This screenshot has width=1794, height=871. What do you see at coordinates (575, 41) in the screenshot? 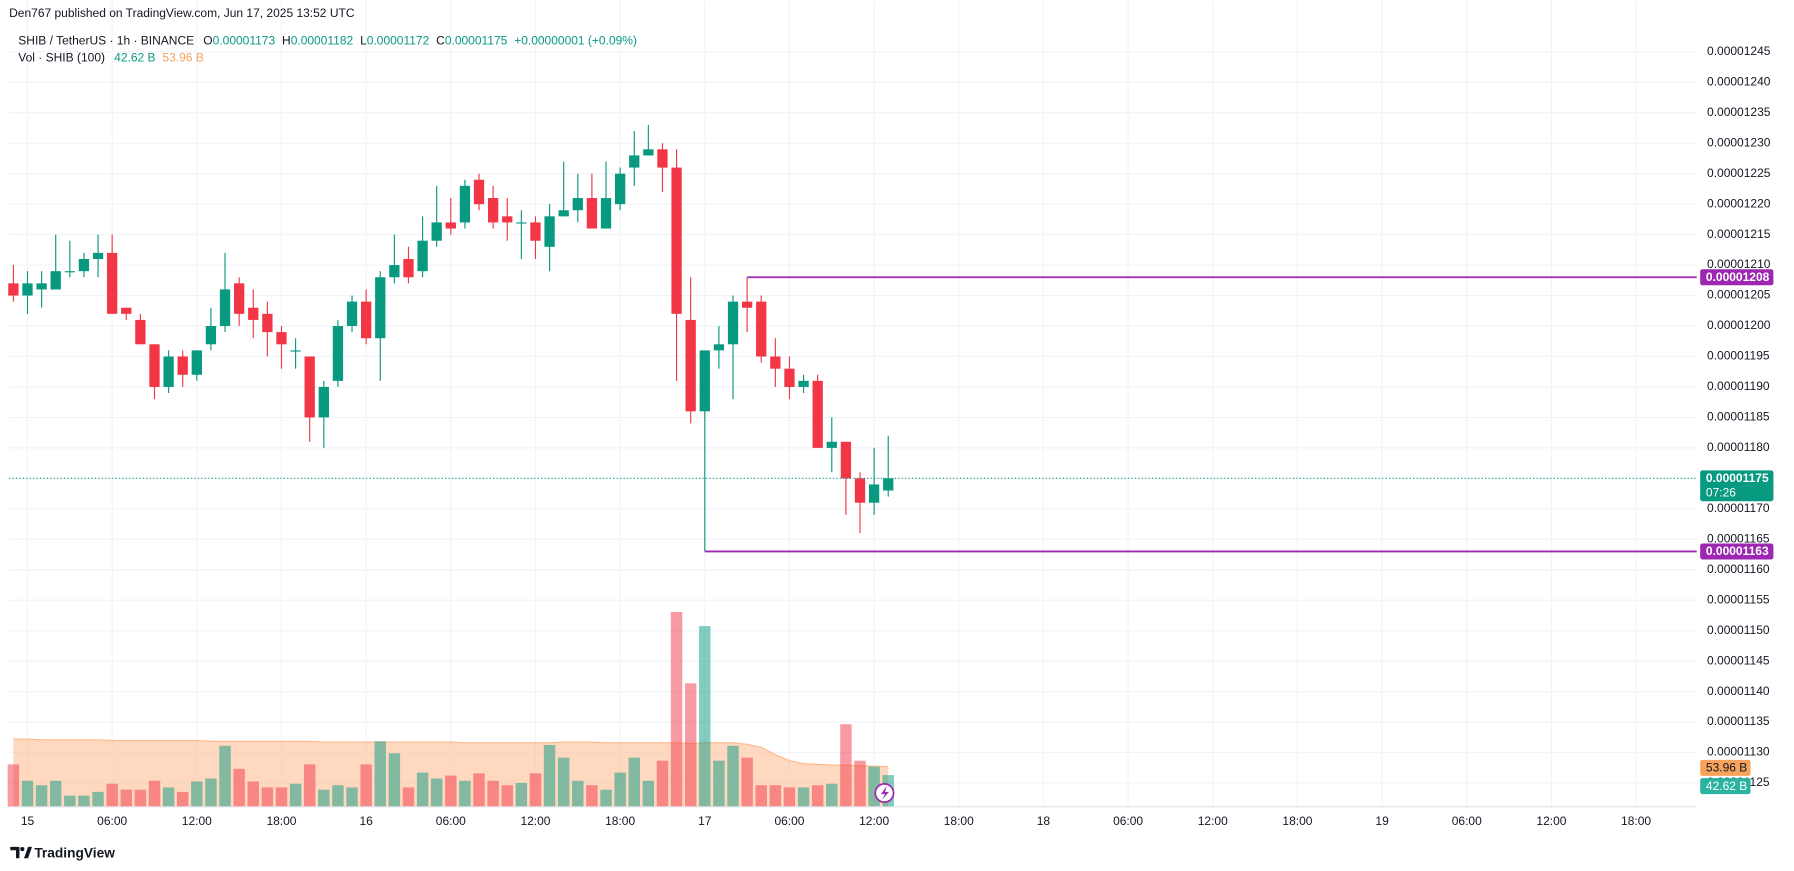
I see `change-value: +0.00000001 (+0.09%)` at bounding box center [575, 41].